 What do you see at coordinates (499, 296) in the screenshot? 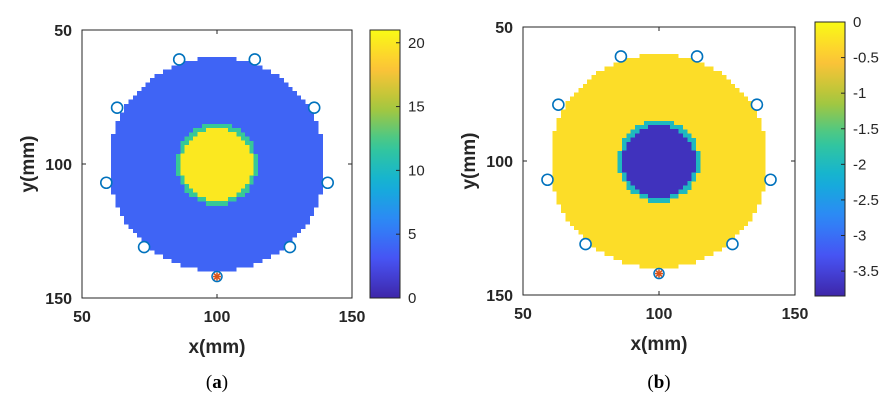
I see `y-tick-label: 150` at bounding box center [499, 296].